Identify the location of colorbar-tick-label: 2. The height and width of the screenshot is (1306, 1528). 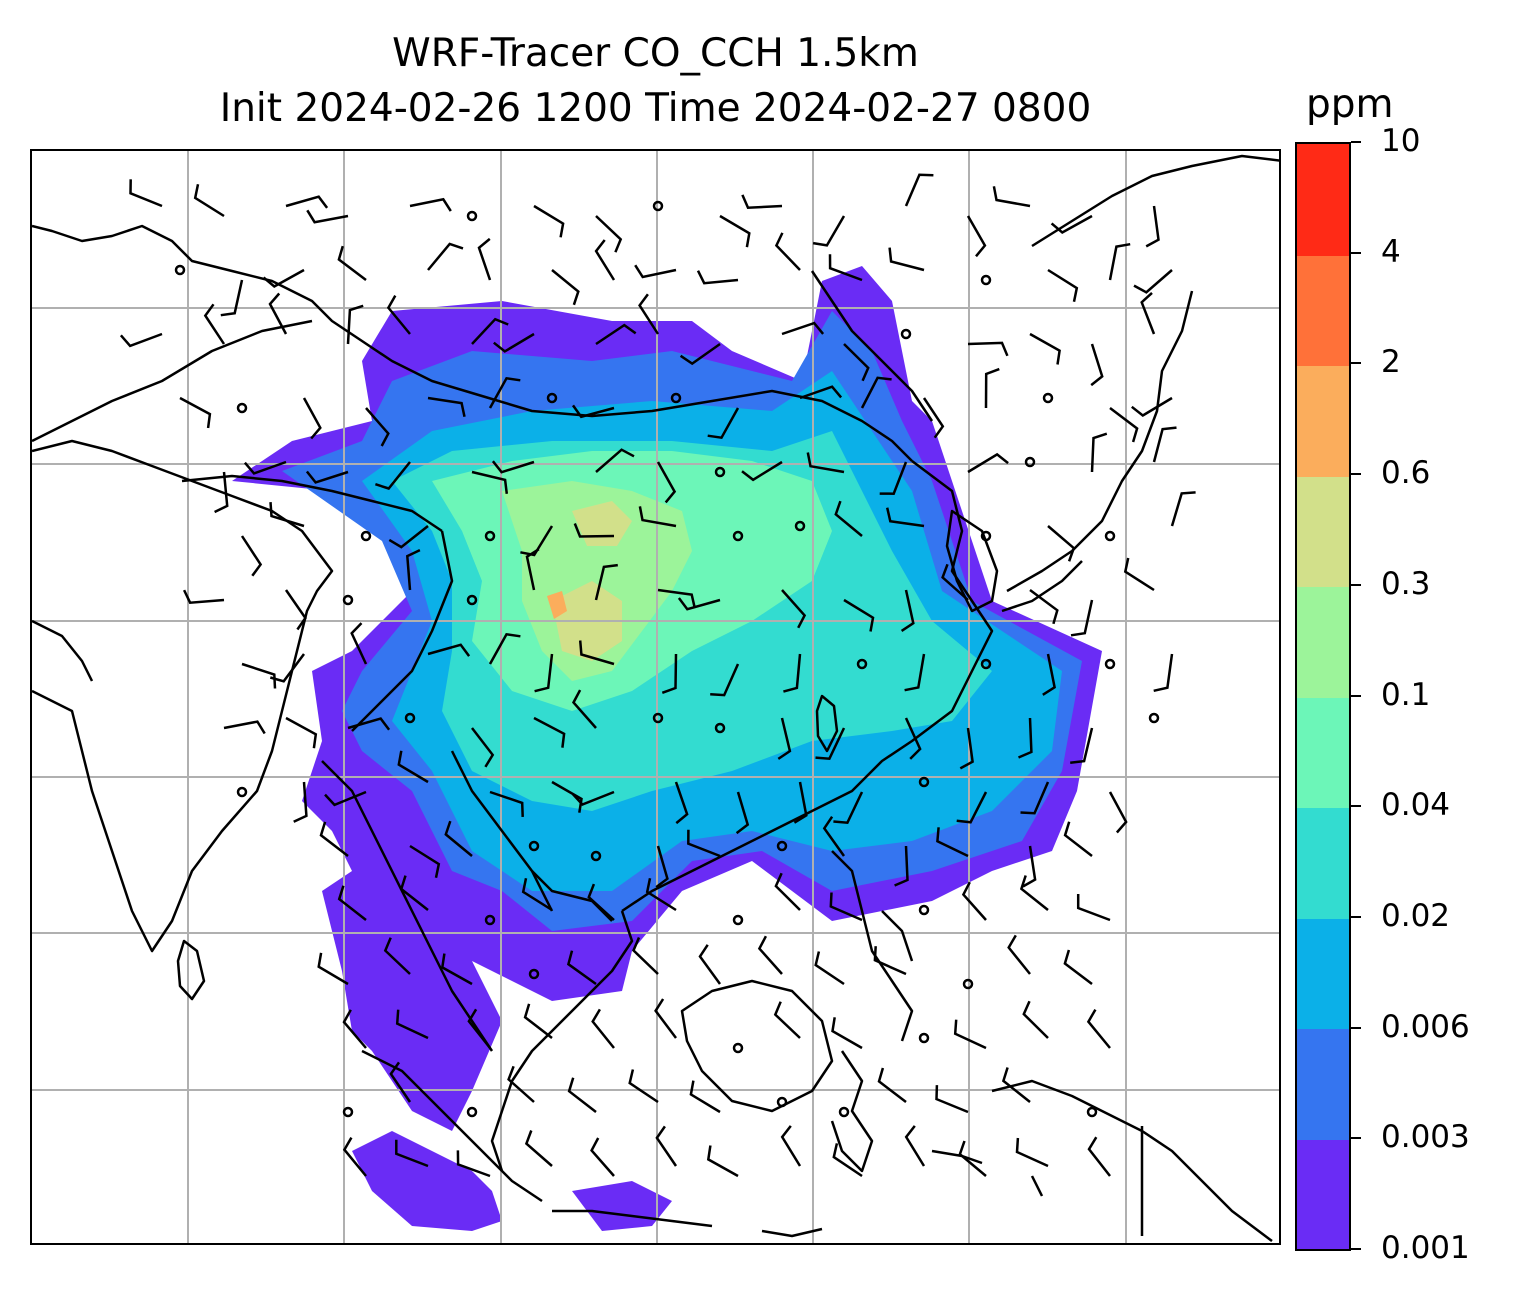
(1391, 362).